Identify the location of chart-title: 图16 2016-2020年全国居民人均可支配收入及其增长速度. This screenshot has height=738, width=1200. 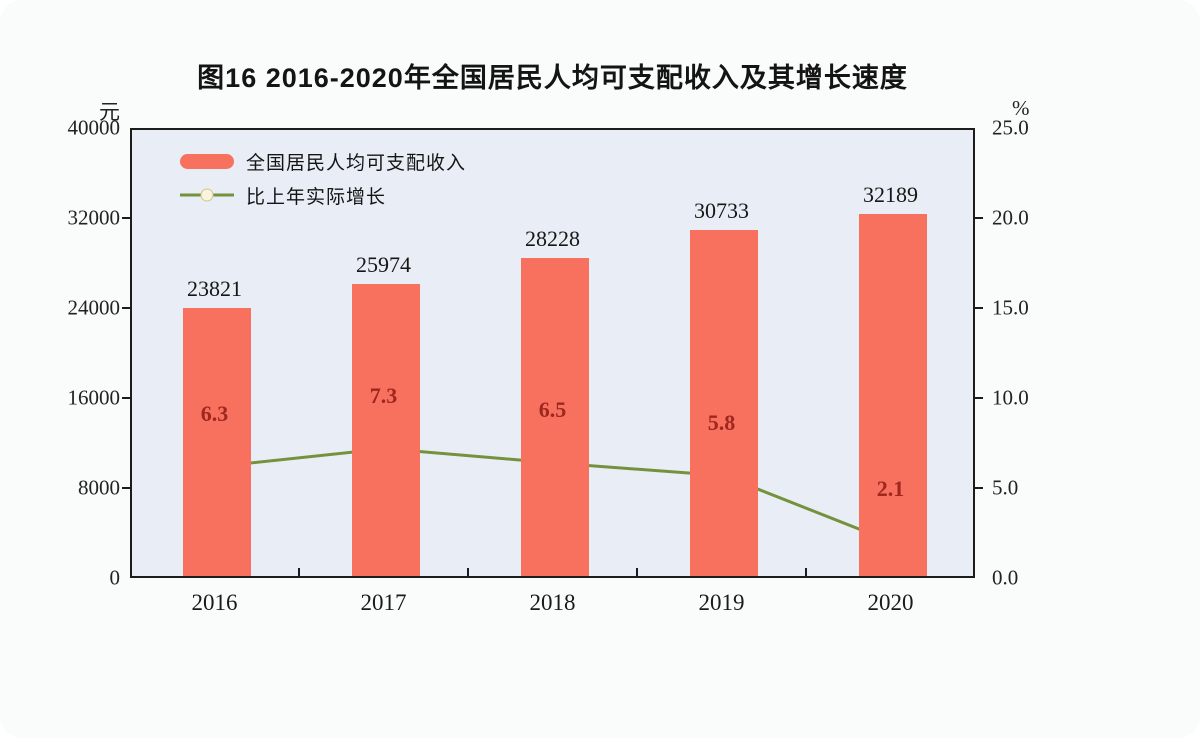
(552, 78).